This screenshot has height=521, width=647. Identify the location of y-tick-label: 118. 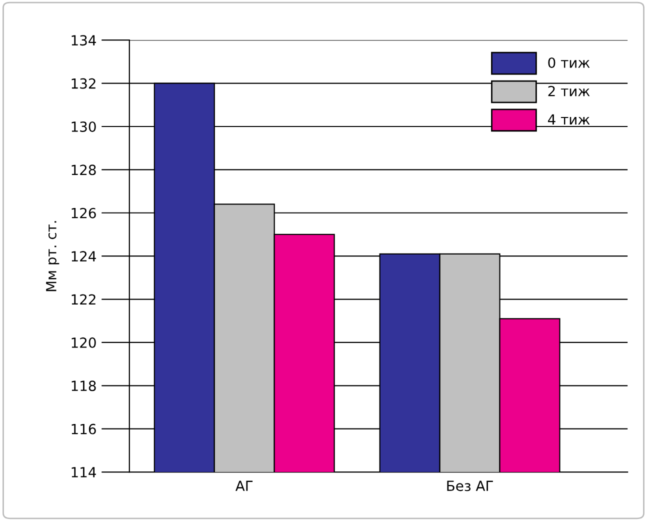
(84, 386).